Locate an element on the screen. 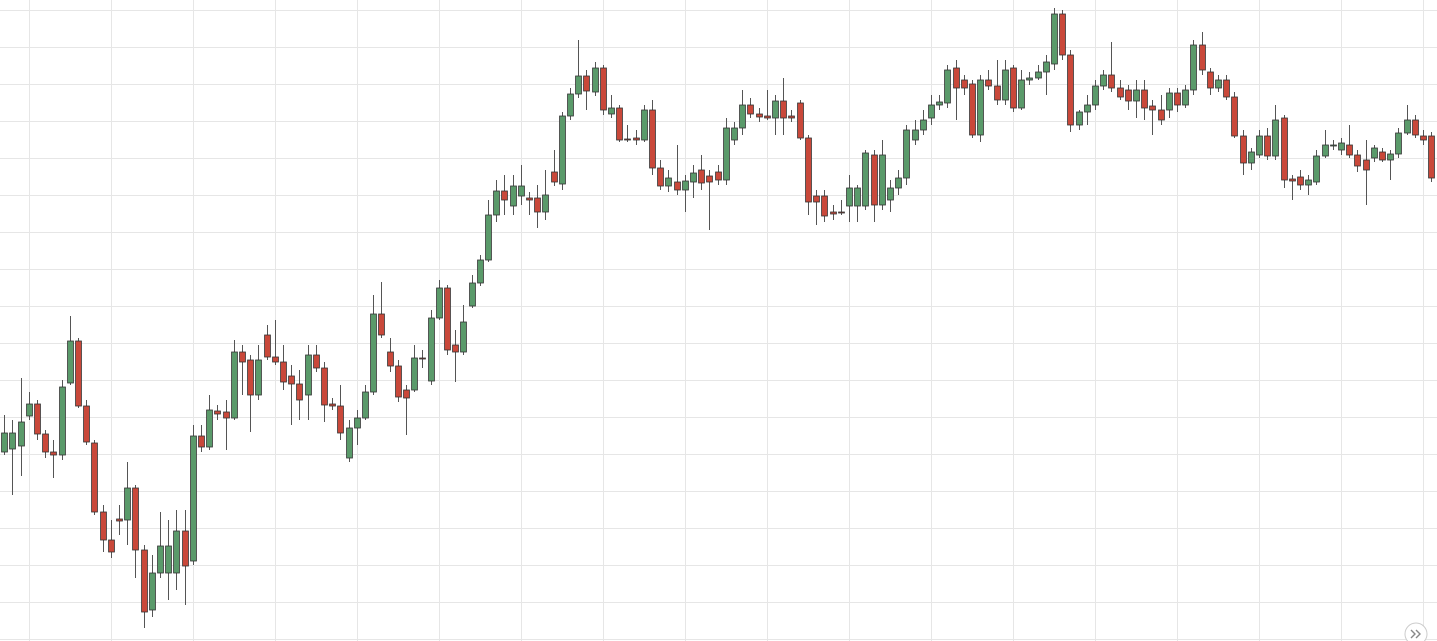  scroll-button-icon is located at coordinates (1415, 634).